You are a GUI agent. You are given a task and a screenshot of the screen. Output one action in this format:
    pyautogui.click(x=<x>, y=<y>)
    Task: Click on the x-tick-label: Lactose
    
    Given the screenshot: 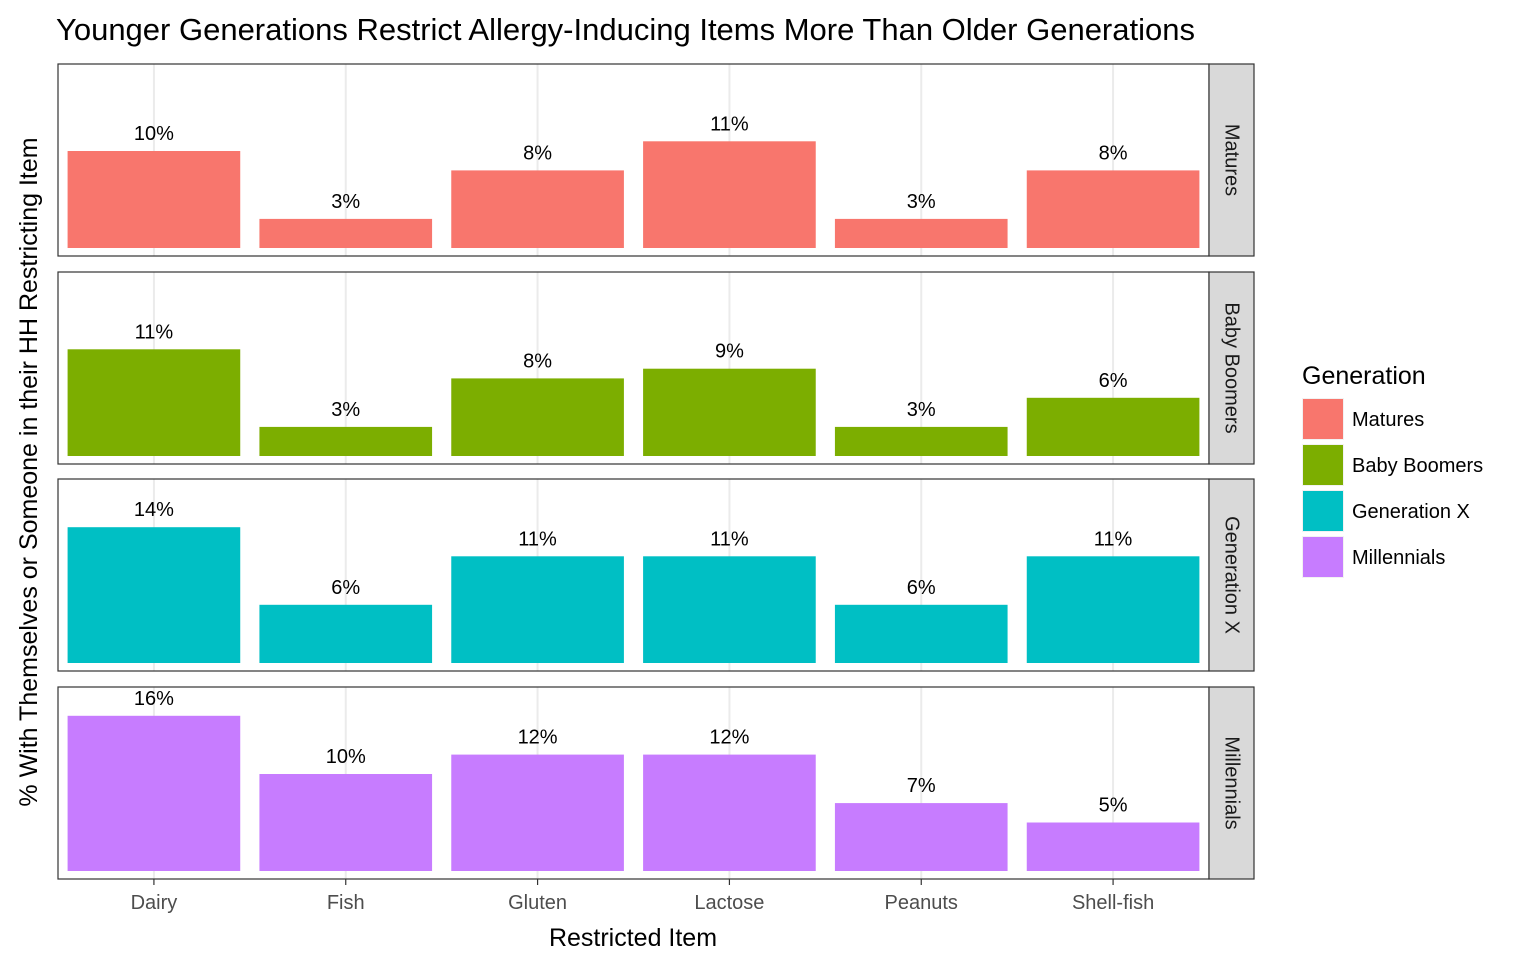 What is the action you would take?
    pyautogui.click(x=729, y=903)
    